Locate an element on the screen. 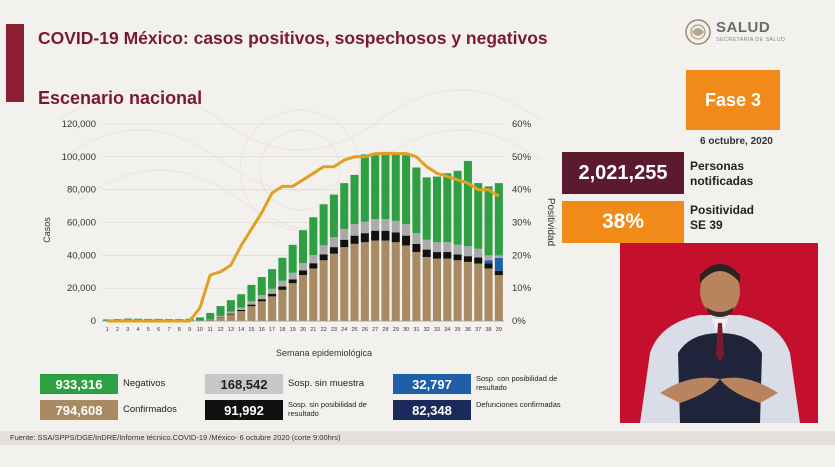  x-tick-label: 10 is located at coordinates (200, 330).